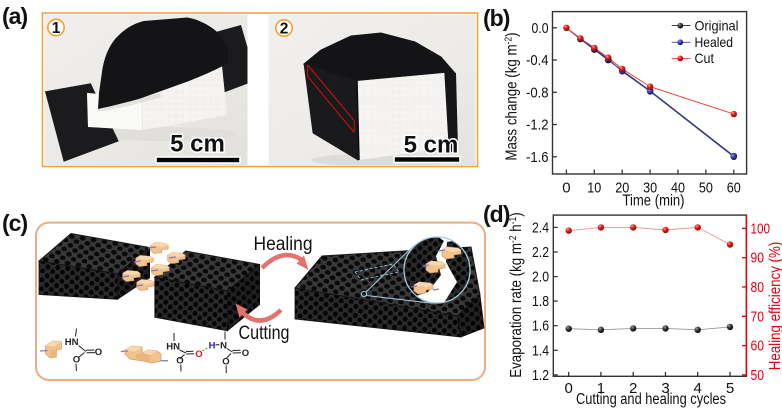 Image resolution: width=782 pixels, height=416 pixels. I want to click on svg-text: 90, so click(758, 259).